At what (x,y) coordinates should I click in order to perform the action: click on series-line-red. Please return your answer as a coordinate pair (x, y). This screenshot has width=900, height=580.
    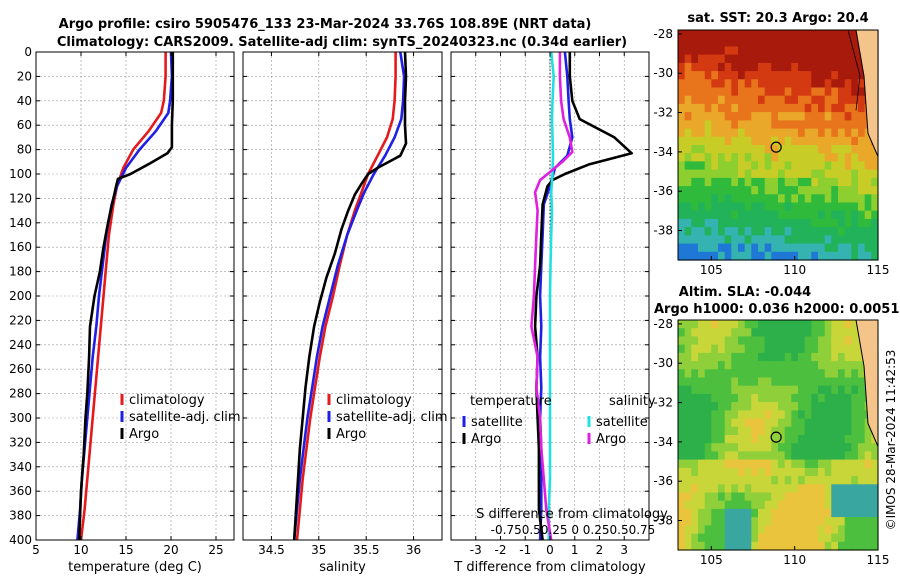
    Looking at the image, I should click on (123, 296).